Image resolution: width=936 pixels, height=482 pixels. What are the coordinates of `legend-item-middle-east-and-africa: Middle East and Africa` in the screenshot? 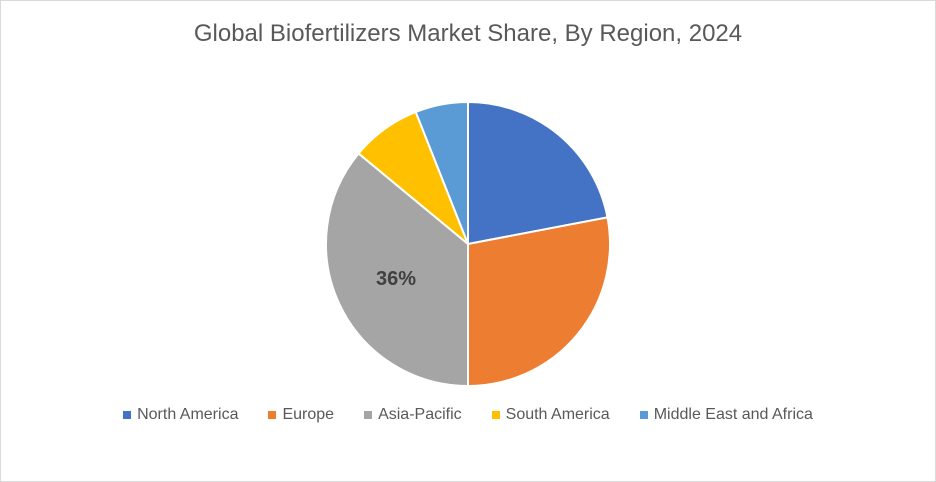 It's located at (726, 415).